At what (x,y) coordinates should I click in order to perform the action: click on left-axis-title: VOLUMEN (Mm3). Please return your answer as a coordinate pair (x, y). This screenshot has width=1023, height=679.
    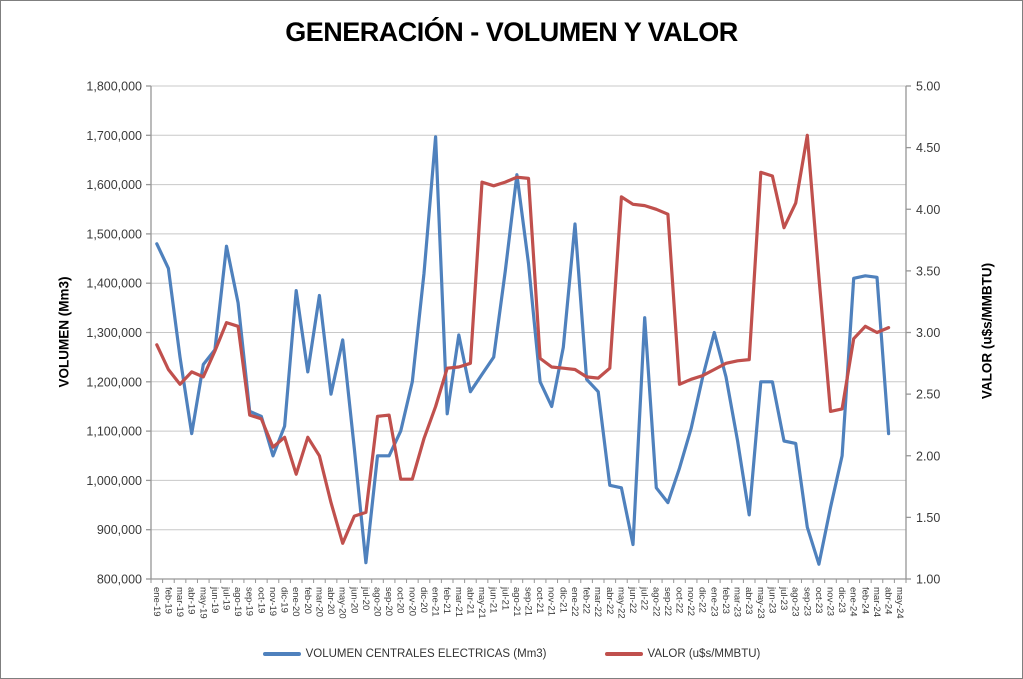
    Looking at the image, I should click on (64, 332).